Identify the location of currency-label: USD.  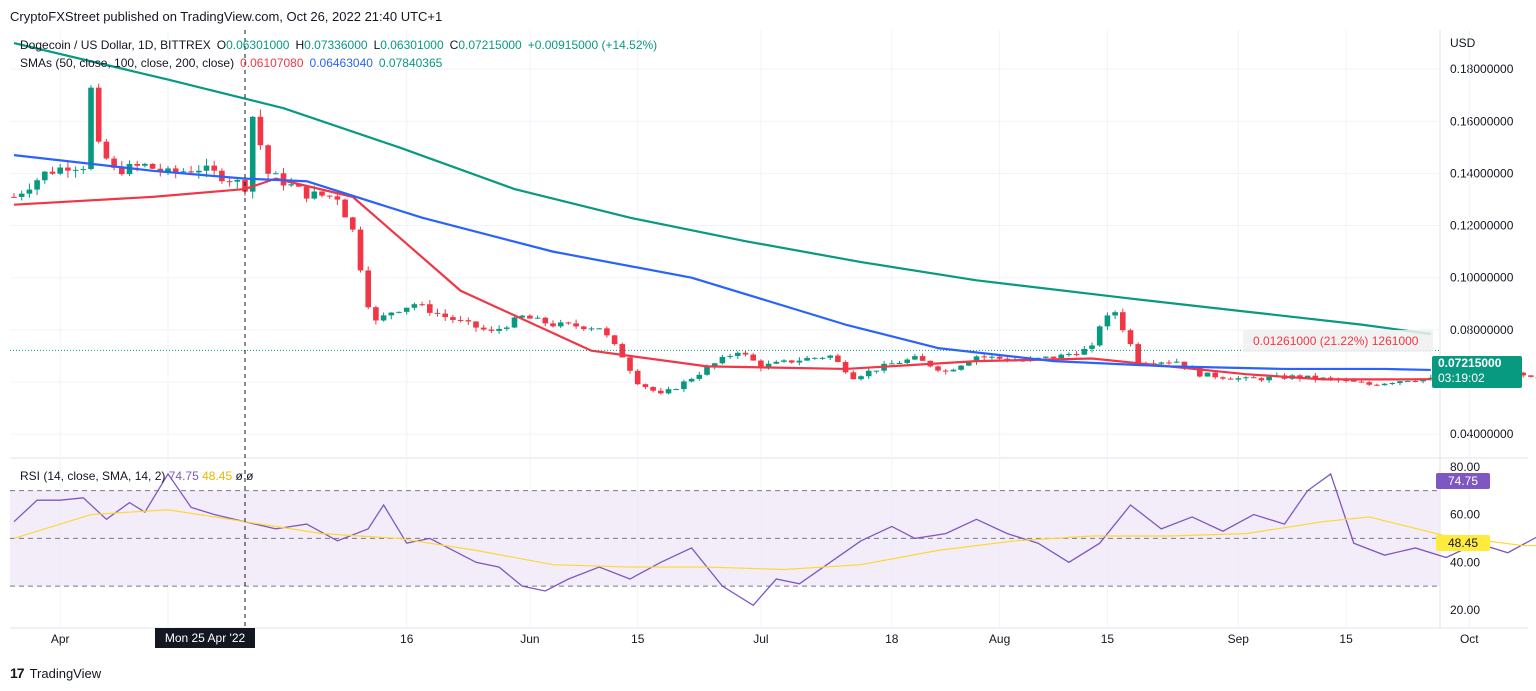
(1463, 43).